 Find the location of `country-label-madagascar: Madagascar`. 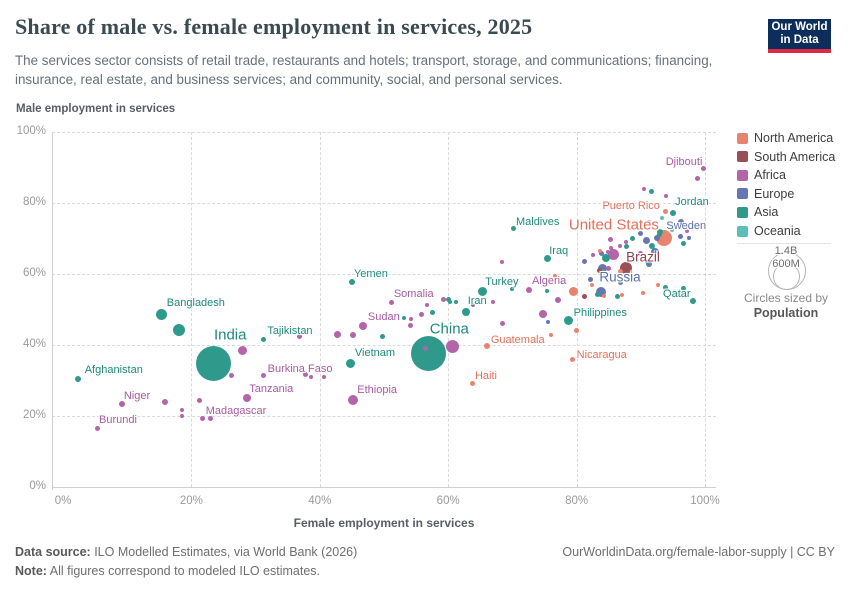

country-label-madagascar: Madagascar is located at coordinates (236, 411).